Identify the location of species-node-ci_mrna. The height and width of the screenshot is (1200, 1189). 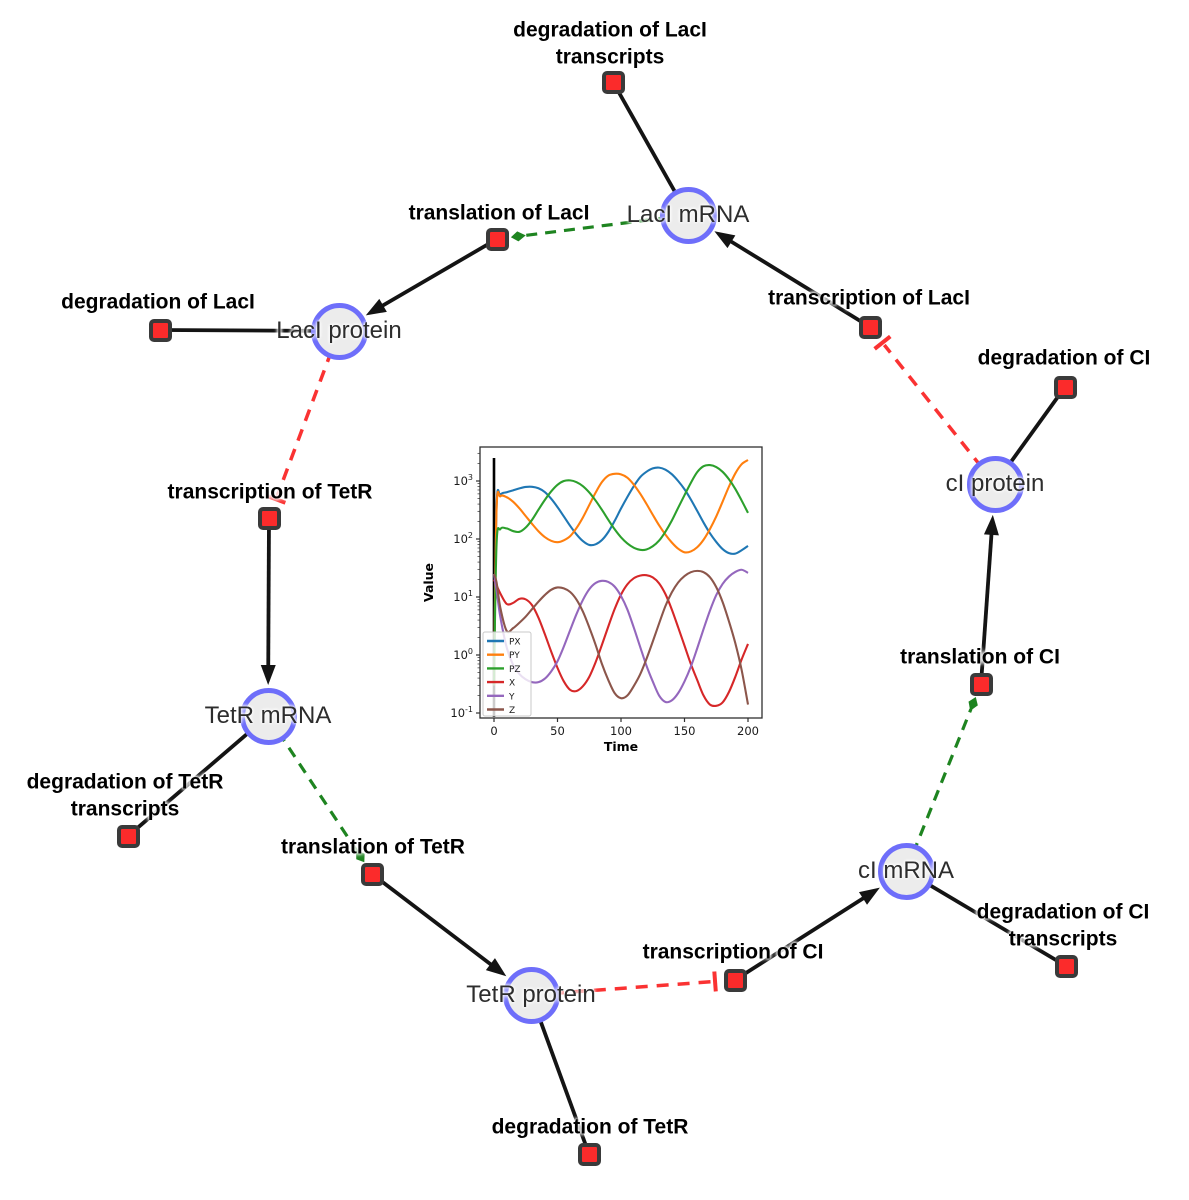
(906, 871).